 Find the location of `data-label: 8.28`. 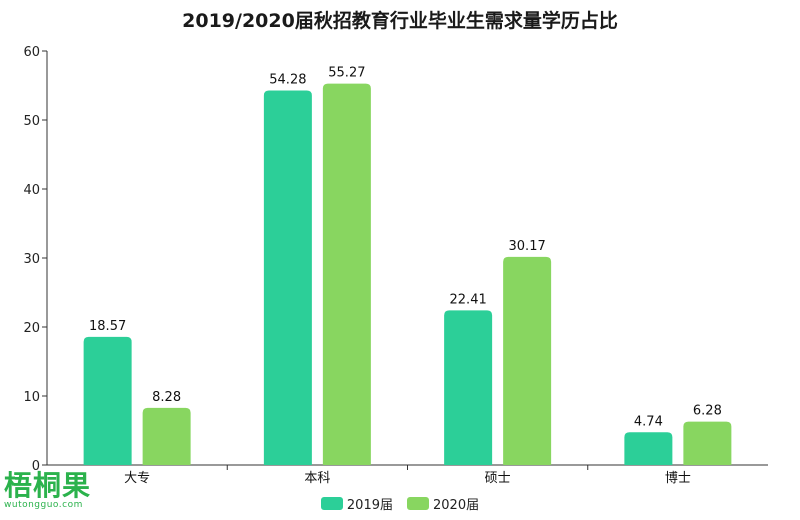

data-label: 8.28 is located at coordinates (166, 397).